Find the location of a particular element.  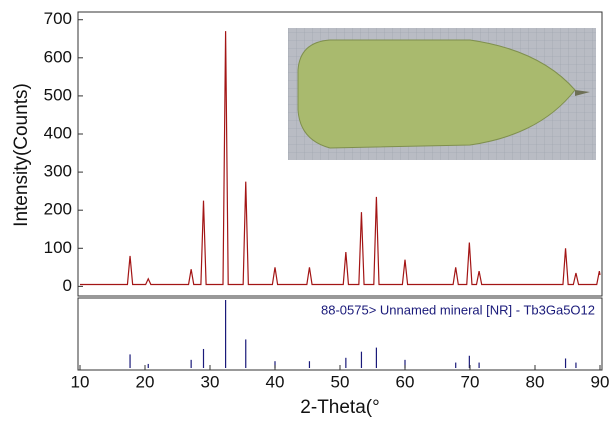

y-tick-label: 300 is located at coordinates (58, 171).